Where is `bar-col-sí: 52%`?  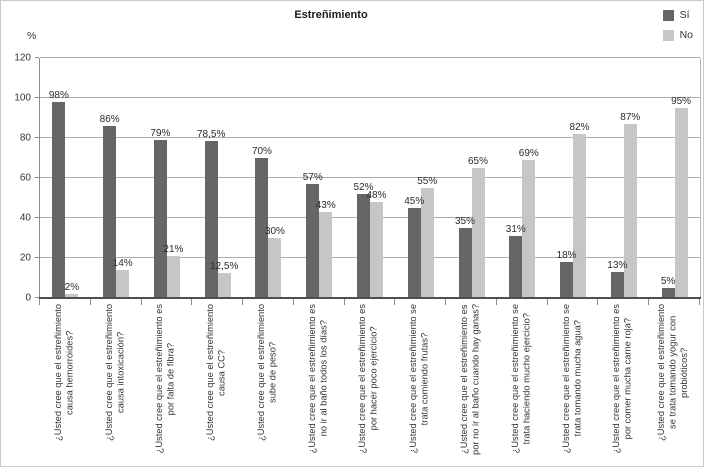
bar-col-sí: 52% is located at coordinates (363, 178).